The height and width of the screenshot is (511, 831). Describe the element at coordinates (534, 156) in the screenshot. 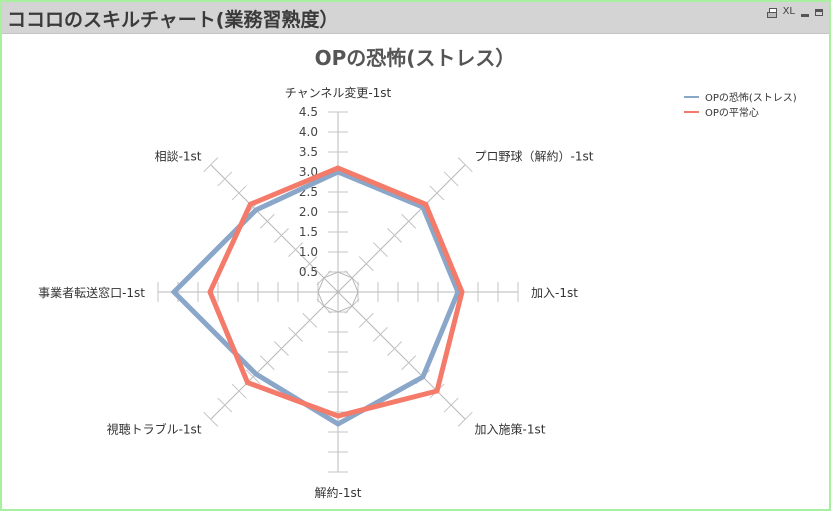

I see `radar-category-label: プロ野球（解約）-1st` at that location.